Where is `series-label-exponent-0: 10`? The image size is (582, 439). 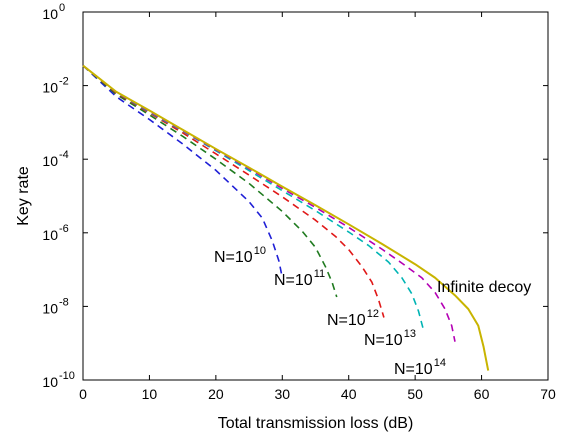
series-label-exponent-0: 10 is located at coordinates (260, 251).